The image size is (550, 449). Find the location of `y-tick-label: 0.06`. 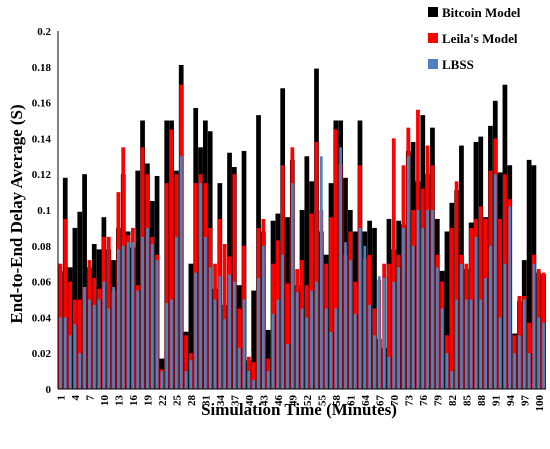

y-tick-label: 0.06 is located at coordinates (42, 283).